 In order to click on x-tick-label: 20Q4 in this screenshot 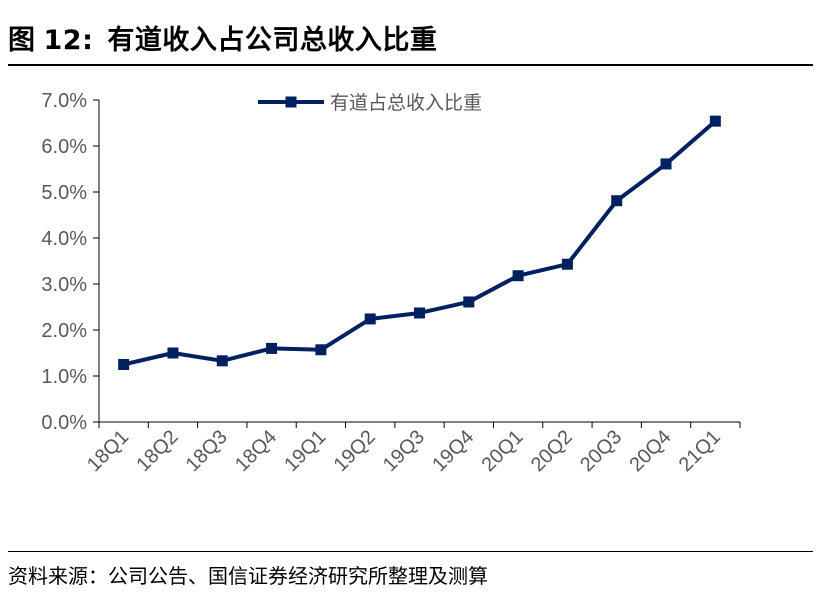, I will do `click(650, 451)`.